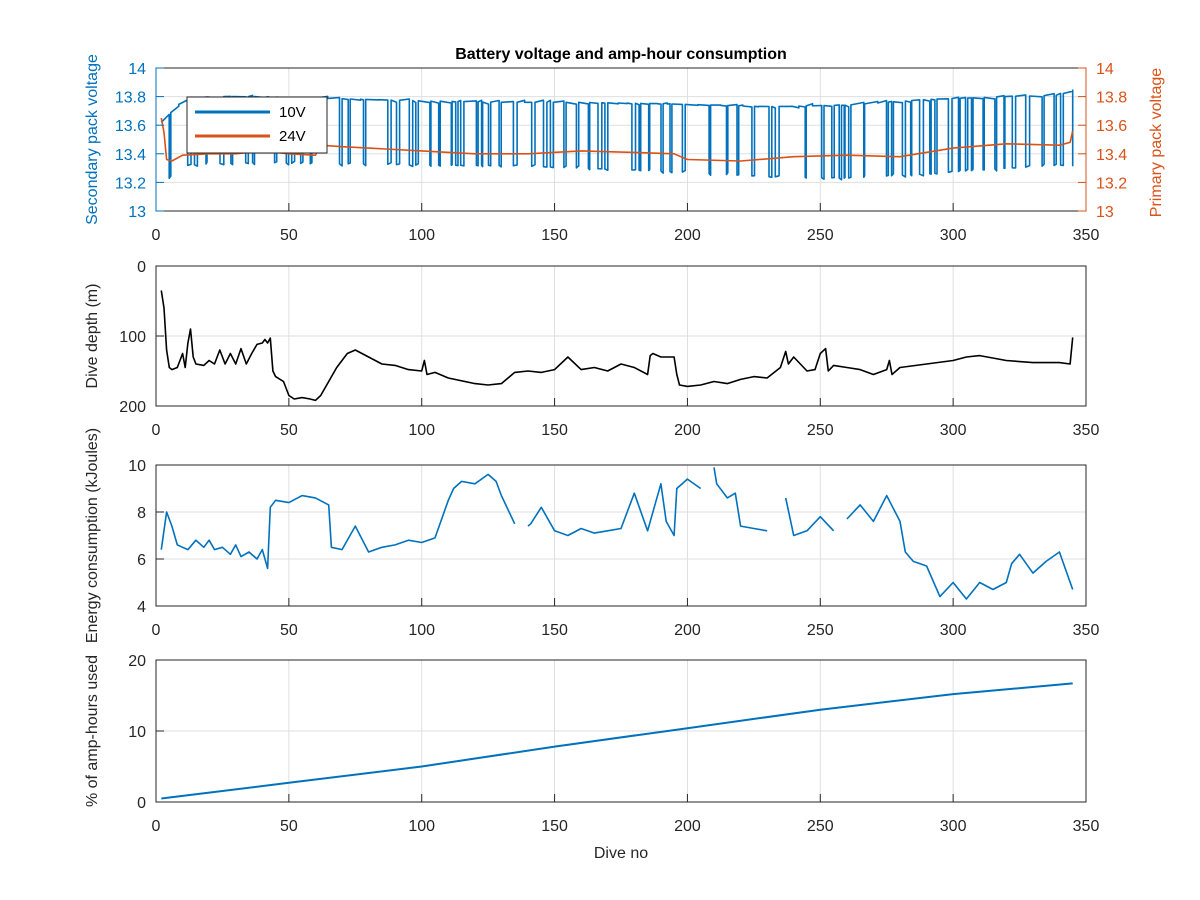 The width and height of the screenshot is (1200, 900). What do you see at coordinates (137, 661) in the screenshot?
I see `y-tick-label: 20` at bounding box center [137, 661].